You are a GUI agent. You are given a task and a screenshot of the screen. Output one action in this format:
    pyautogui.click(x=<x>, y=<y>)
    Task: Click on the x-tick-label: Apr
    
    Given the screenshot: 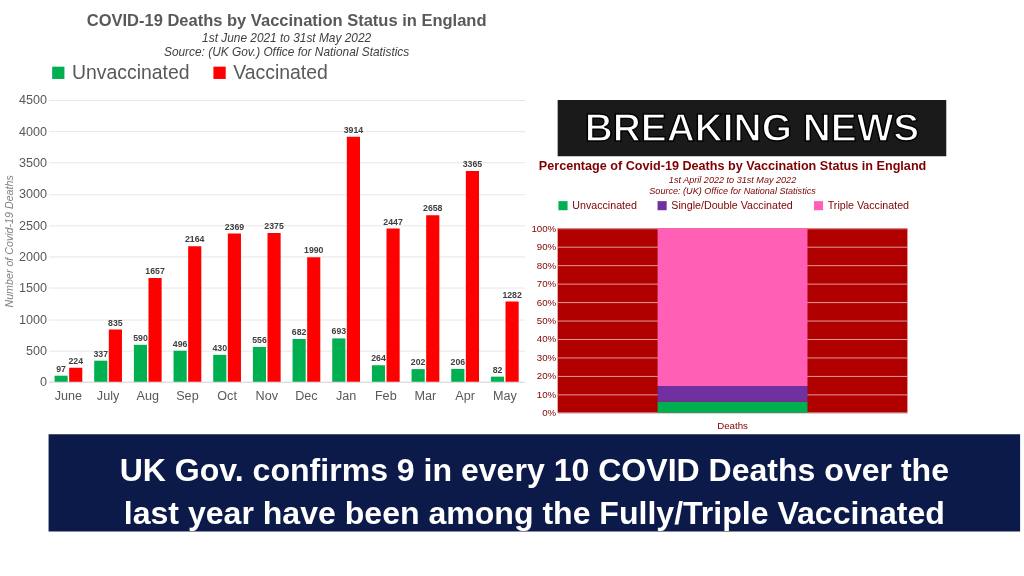 What is the action you would take?
    pyautogui.click(x=465, y=395)
    